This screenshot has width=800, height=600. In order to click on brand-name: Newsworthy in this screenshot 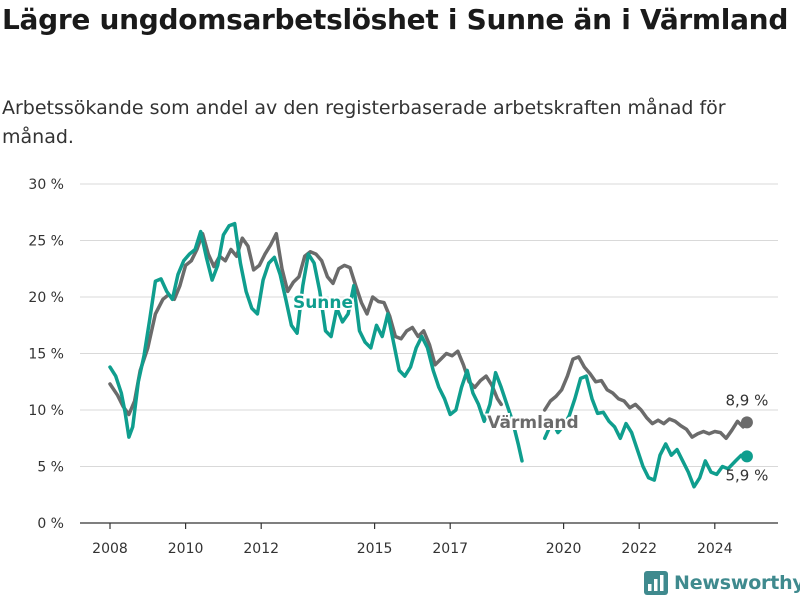, I will do `click(737, 583)`.